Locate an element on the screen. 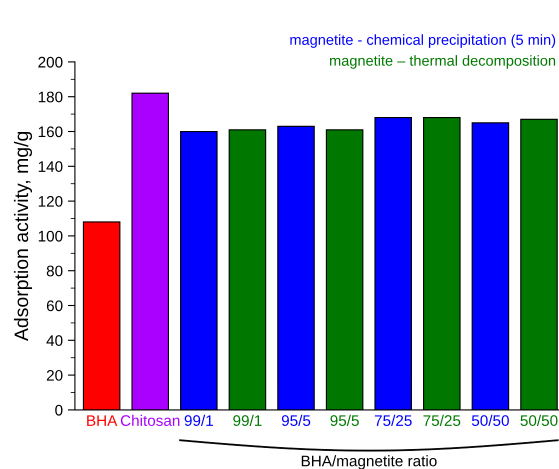 This screenshot has height=469, width=559. y-tick-label: 200 is located at coordinates (50, 62).